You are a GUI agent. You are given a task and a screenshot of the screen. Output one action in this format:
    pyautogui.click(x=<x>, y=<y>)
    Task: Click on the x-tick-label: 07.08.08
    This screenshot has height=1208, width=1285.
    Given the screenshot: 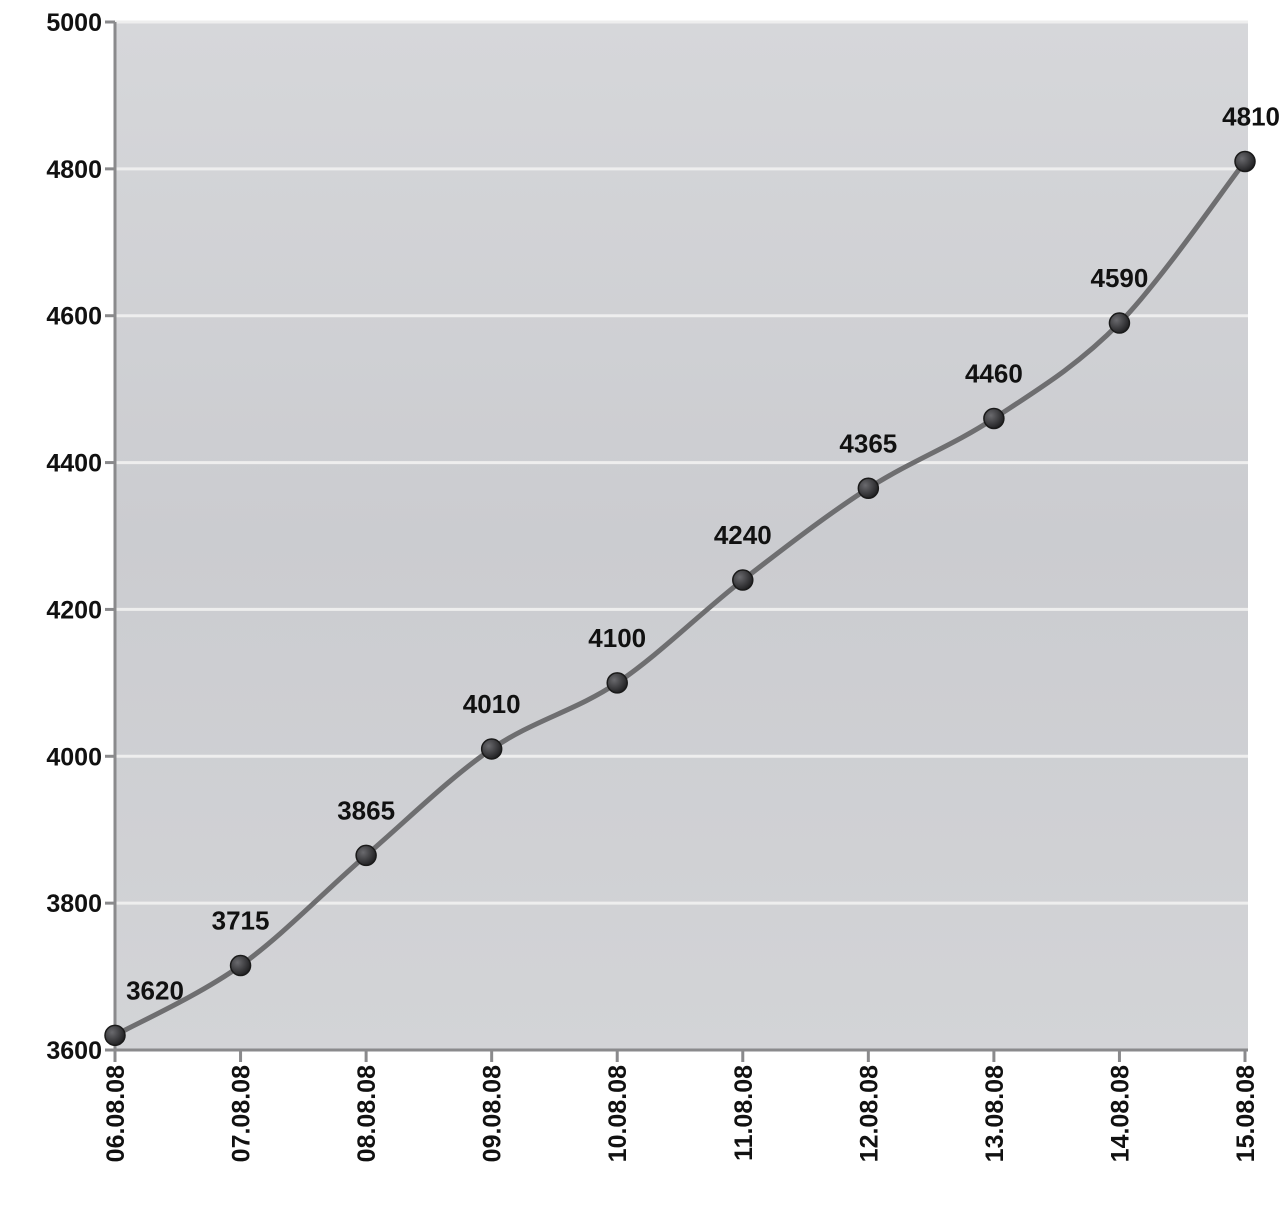 What is the action you would take?
    pyautogui.click(x=242, y=1113)
    